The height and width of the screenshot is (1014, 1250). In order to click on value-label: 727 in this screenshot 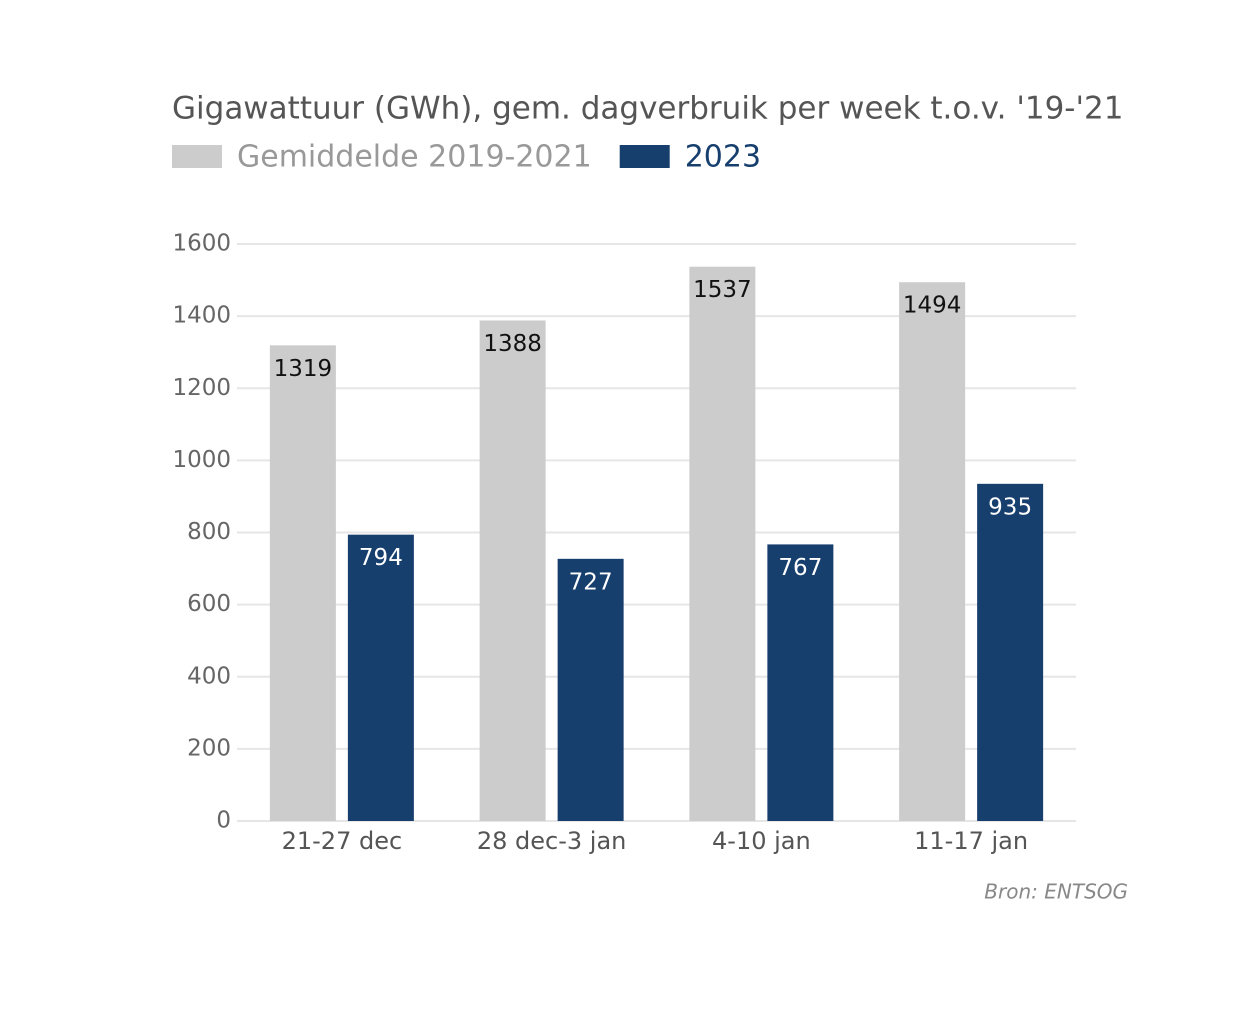, I will do `click(591, 582)`.